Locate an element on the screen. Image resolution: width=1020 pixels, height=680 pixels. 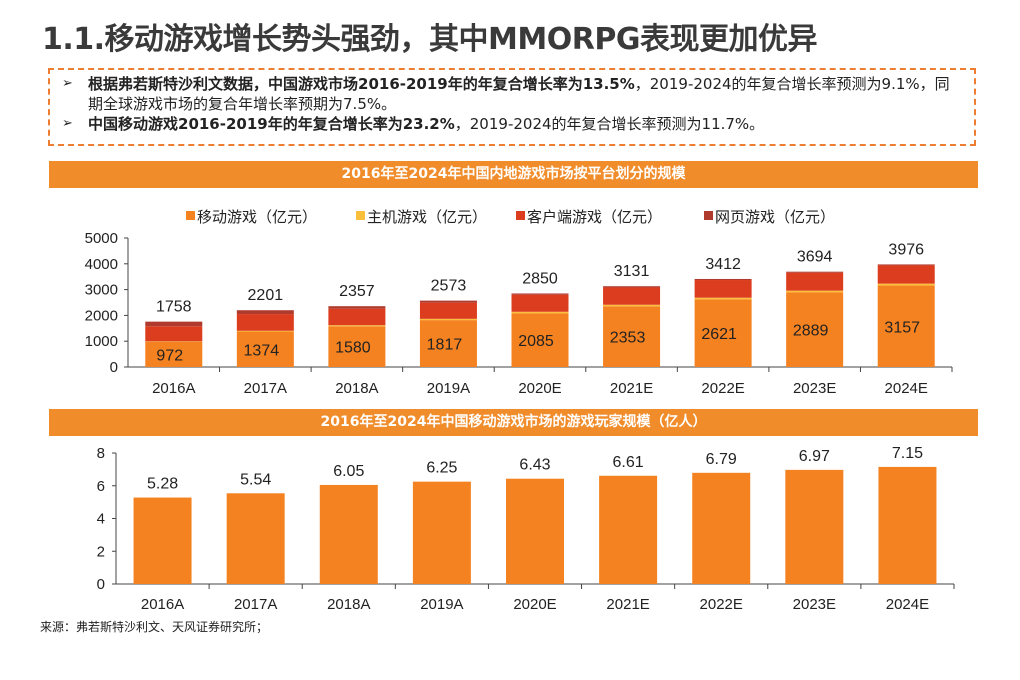
total-label: 3131 is located at coordinates (632, 271).